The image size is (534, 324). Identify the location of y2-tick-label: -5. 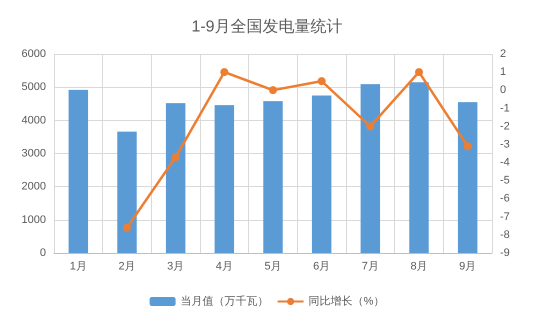
(505, 180).